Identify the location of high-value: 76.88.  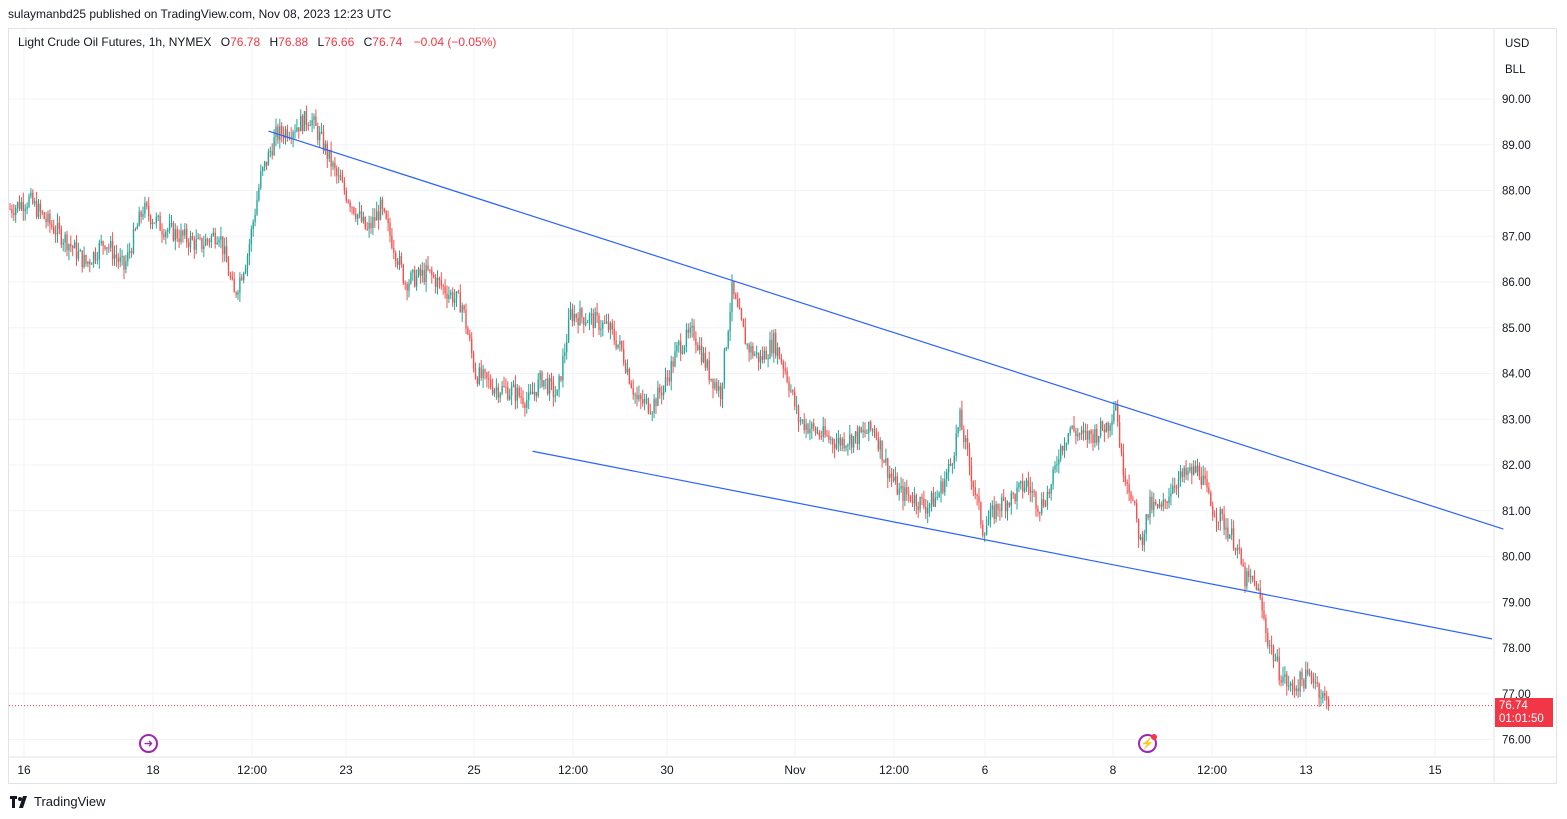
(293, 42).